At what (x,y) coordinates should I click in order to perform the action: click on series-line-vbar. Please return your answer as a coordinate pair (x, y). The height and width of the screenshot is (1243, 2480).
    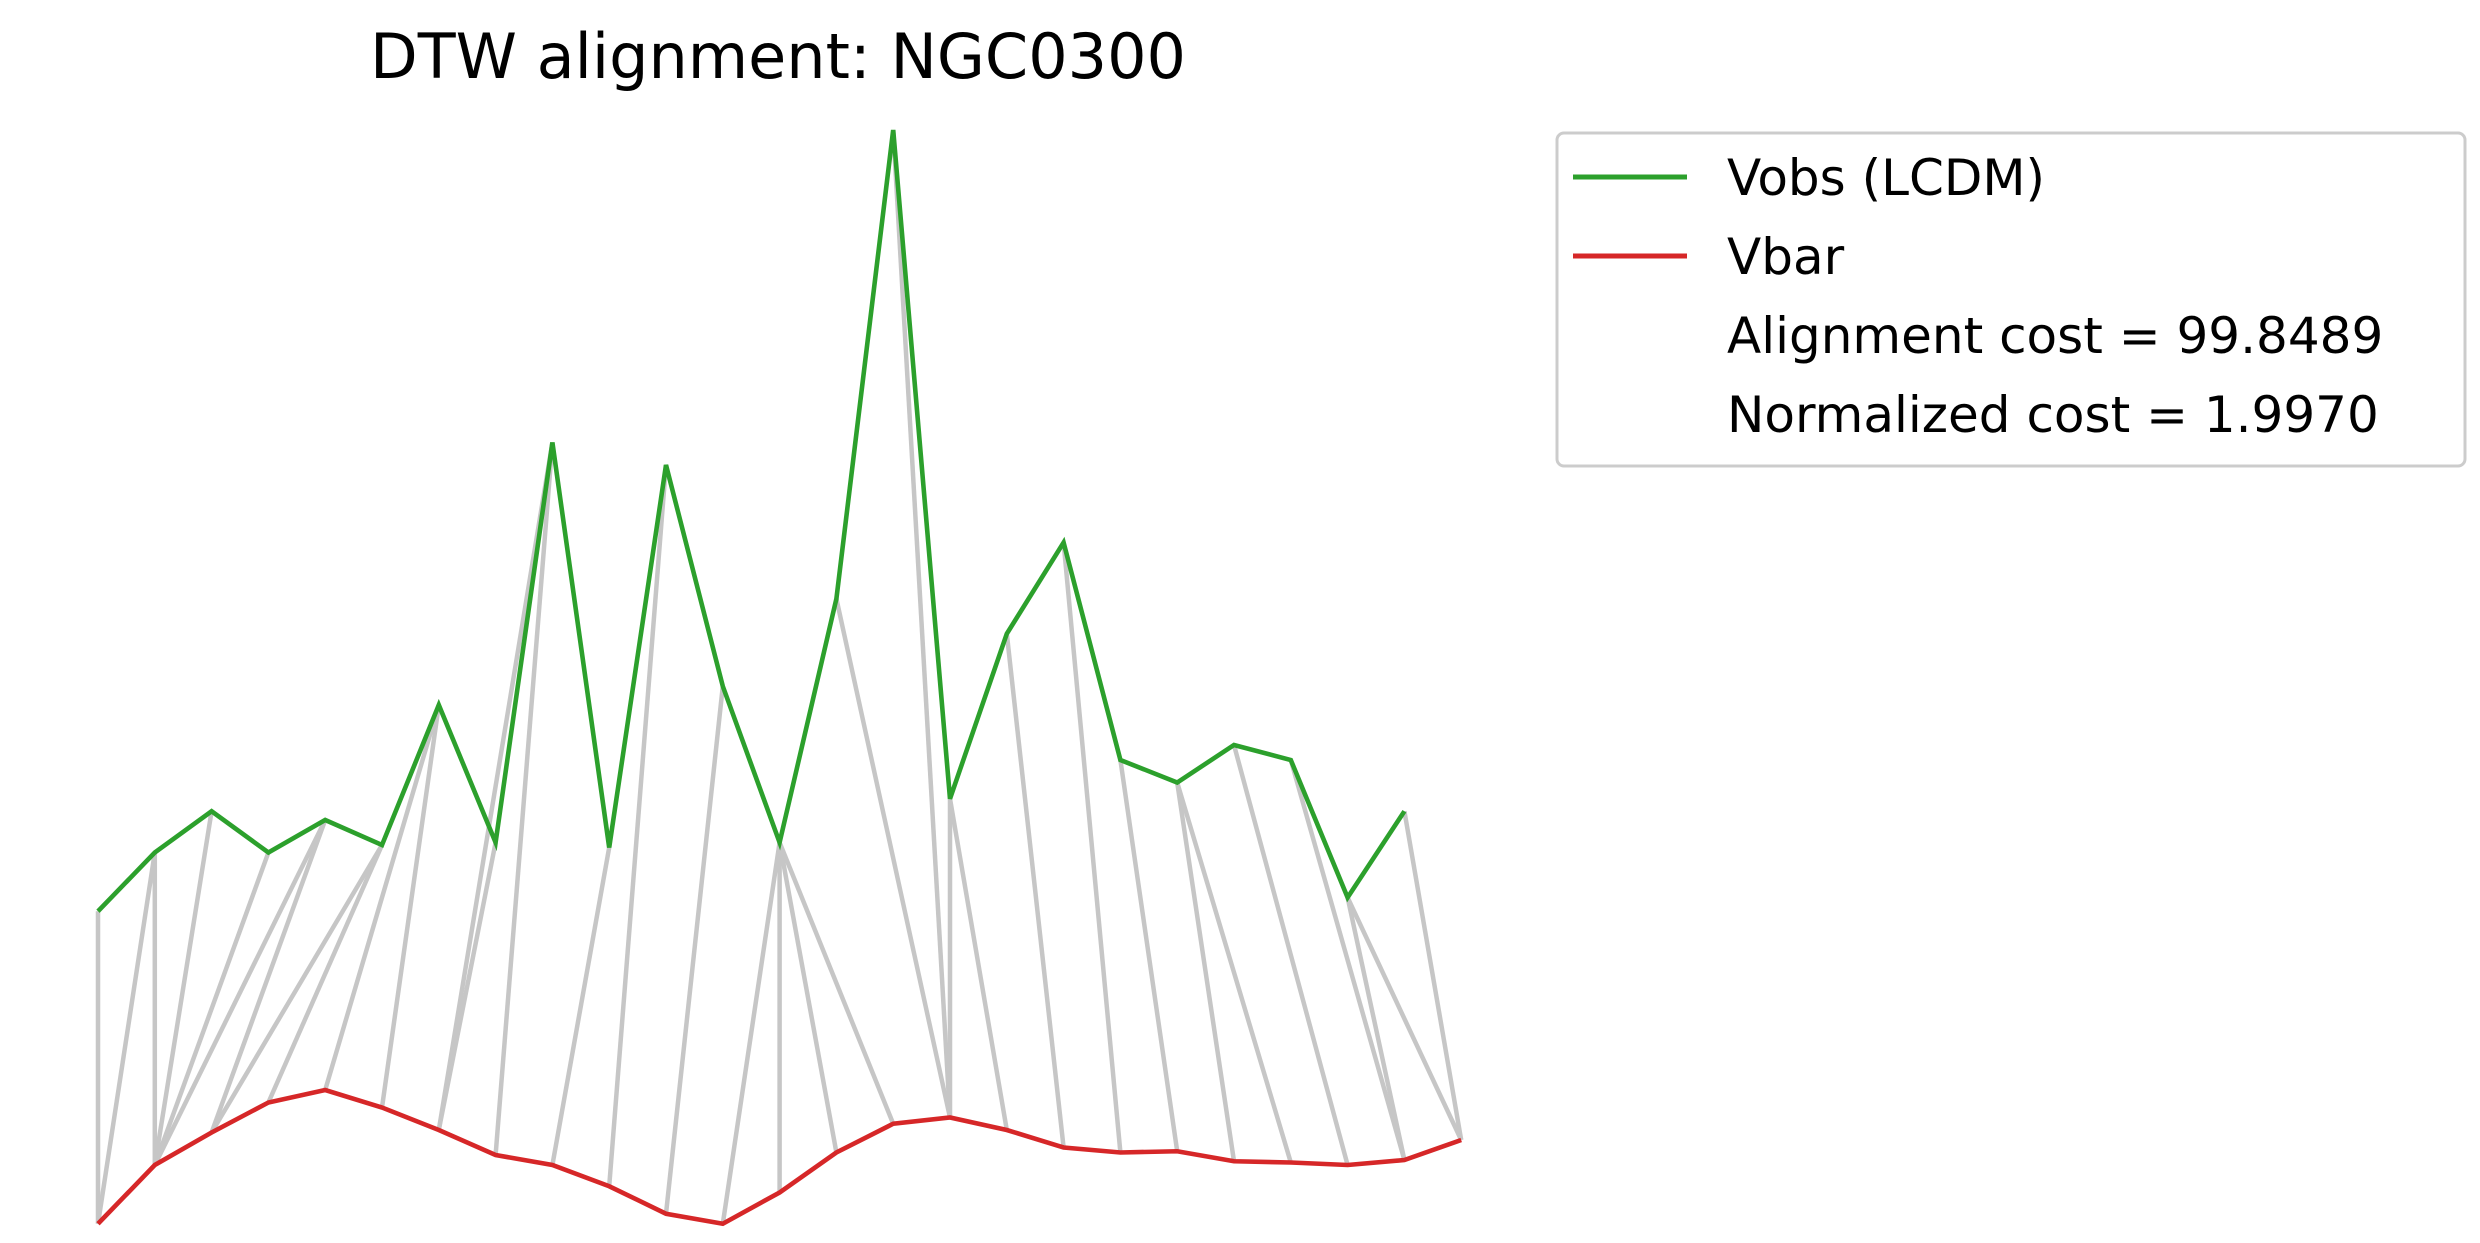
    Looking at the image, I should click on (779, 1157).